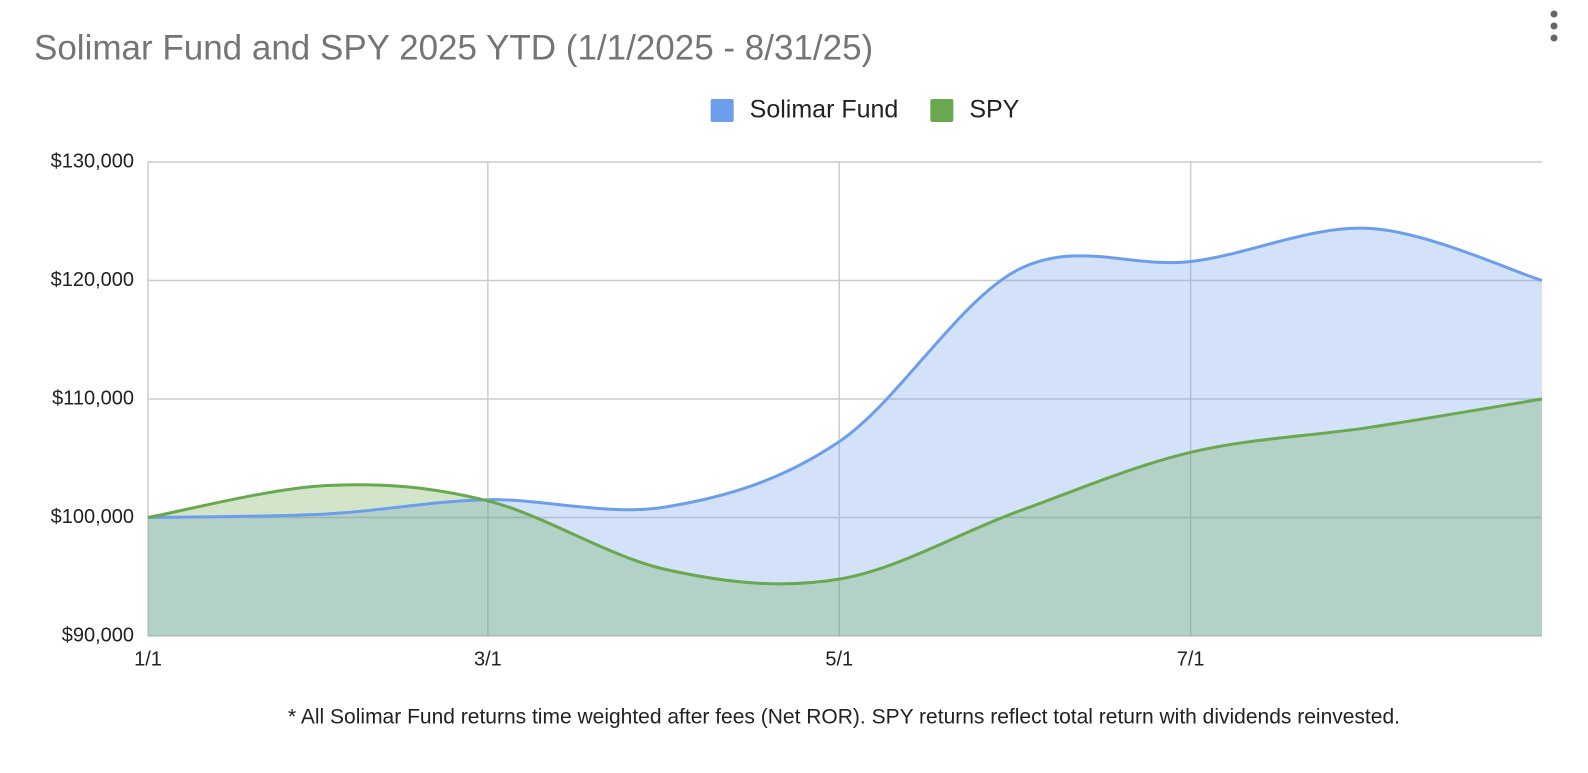 This screenshot has width=1588, height=773. Describe the element at coordinates (488, 659) in the screenshot. I see `x-tick-label: 3/1` at that location.